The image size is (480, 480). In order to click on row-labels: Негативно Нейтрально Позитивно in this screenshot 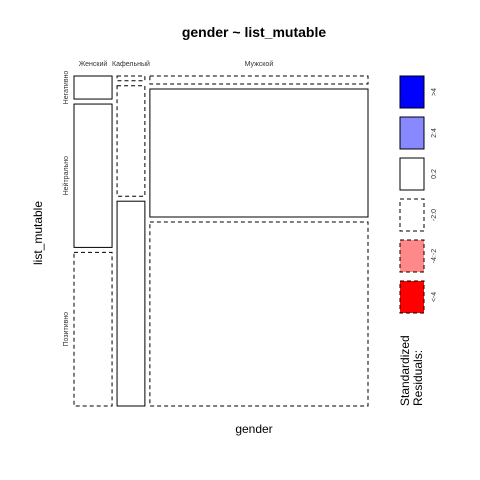, I will do `click(66, 209)`.